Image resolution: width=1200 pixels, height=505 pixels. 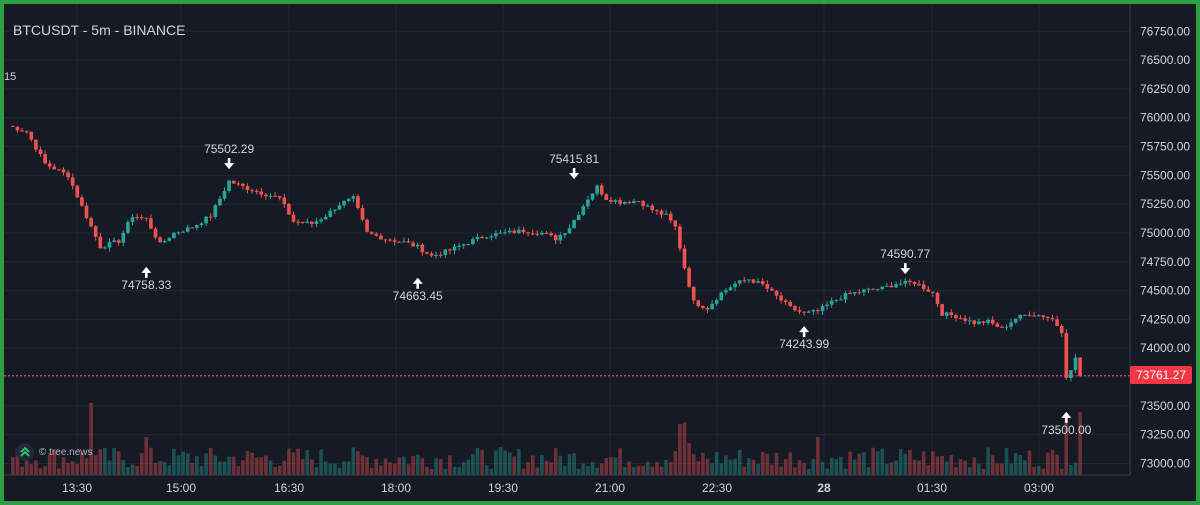 I want to click on time-tick-label: 21:00, so click(x=610, y=488).